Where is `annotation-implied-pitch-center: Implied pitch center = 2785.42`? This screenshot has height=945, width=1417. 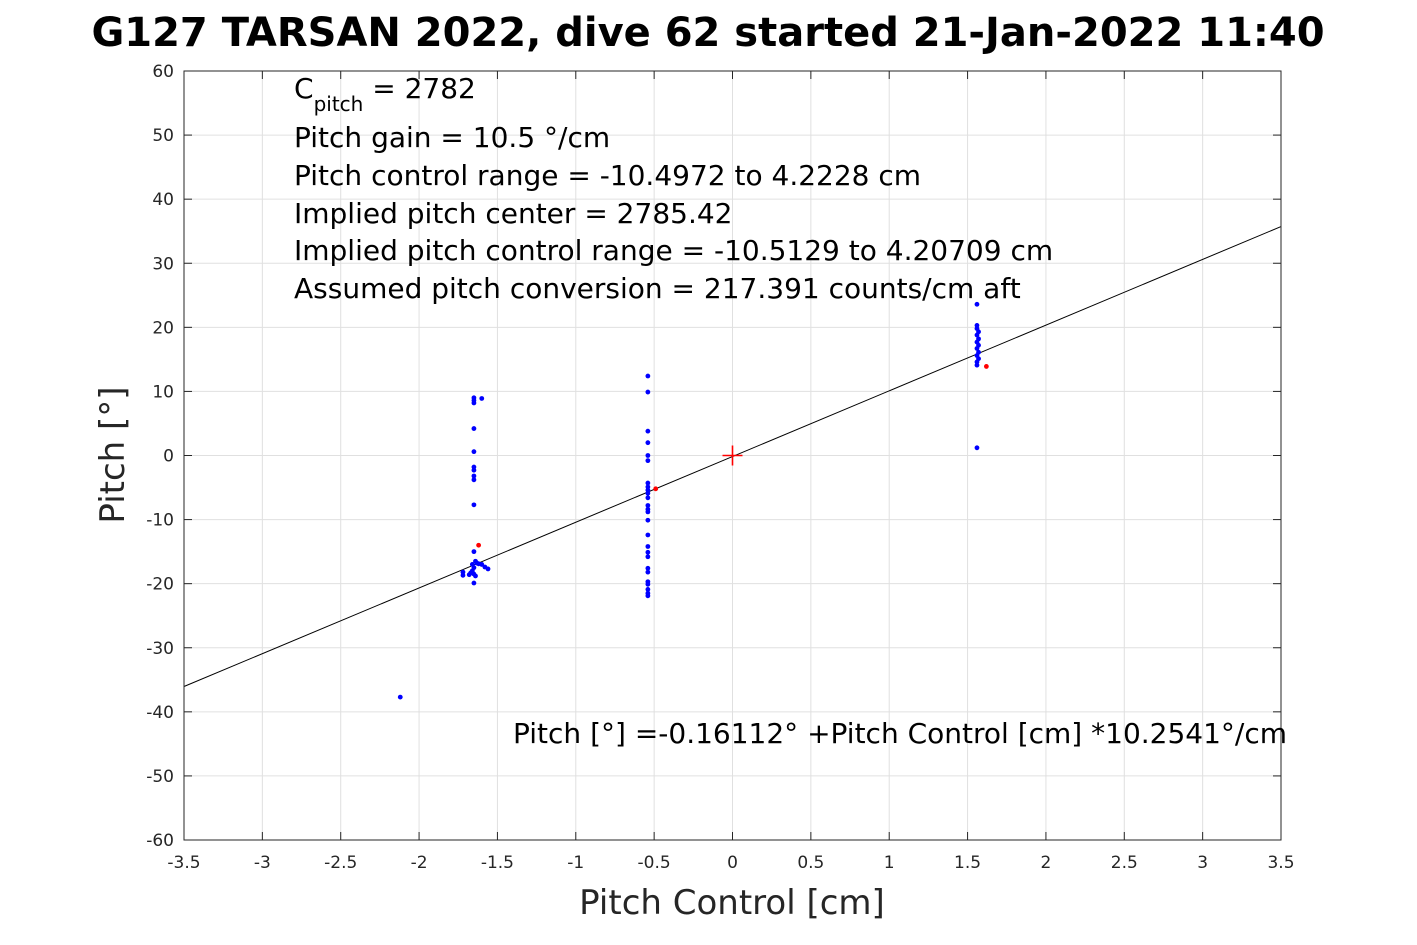
annotation-implied-pitch-center: Implied pitch center = 2785.42 is located at coordinates (513, 213).